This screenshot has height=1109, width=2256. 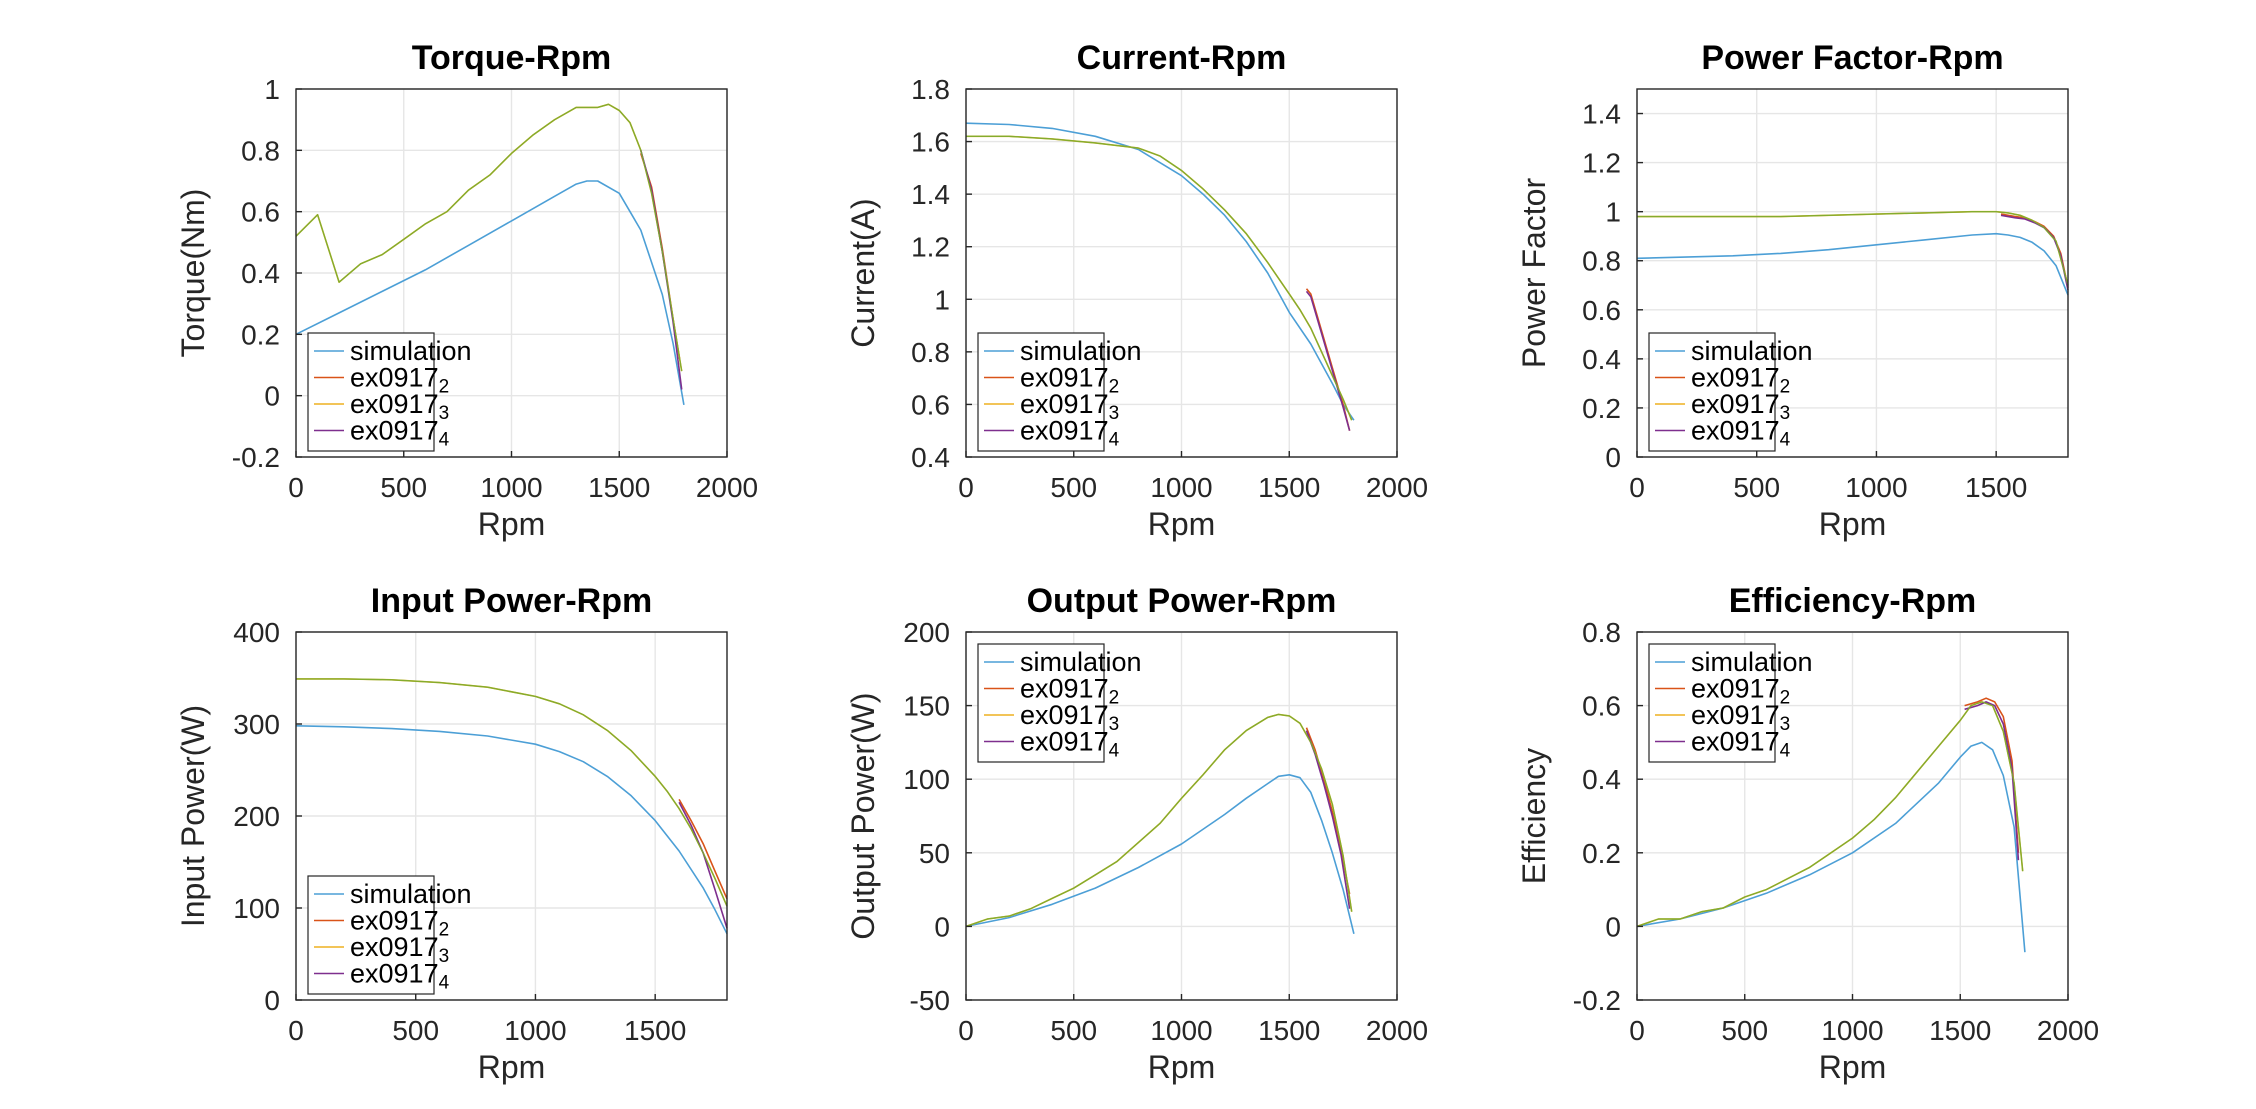 What do you see at coordinates (930, 89) in the screenshot?
I see `y-tick-label: 1.8` at bounding box center [930, 89].